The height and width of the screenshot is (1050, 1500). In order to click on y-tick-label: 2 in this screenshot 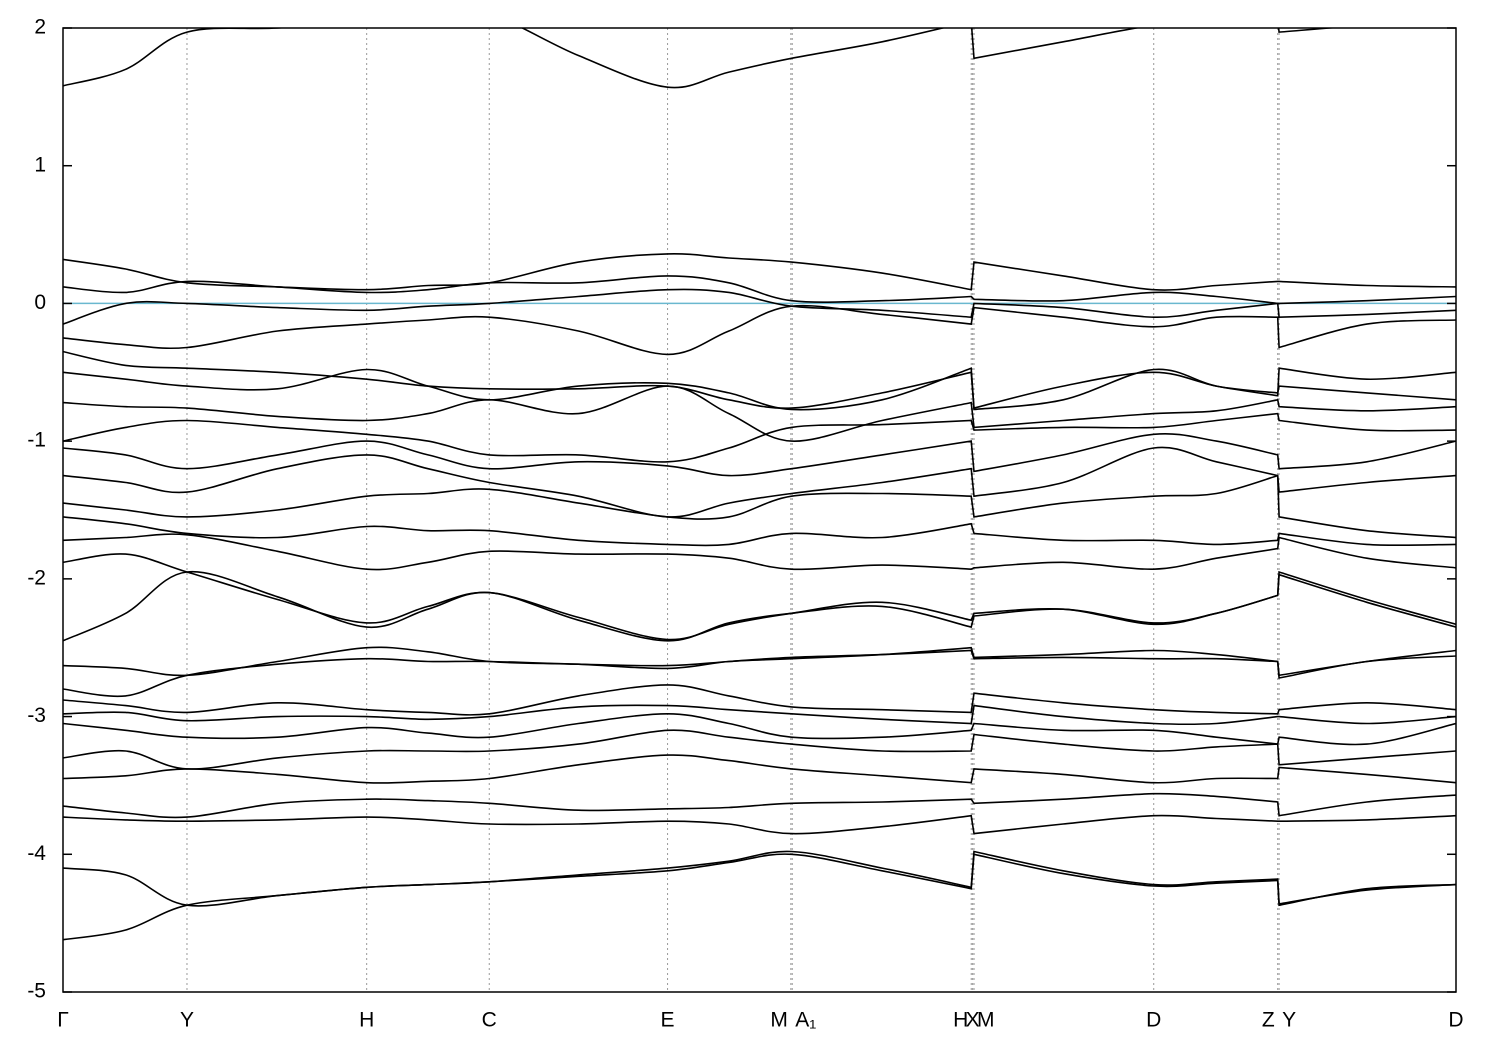, I will do `click(40, 27)`.